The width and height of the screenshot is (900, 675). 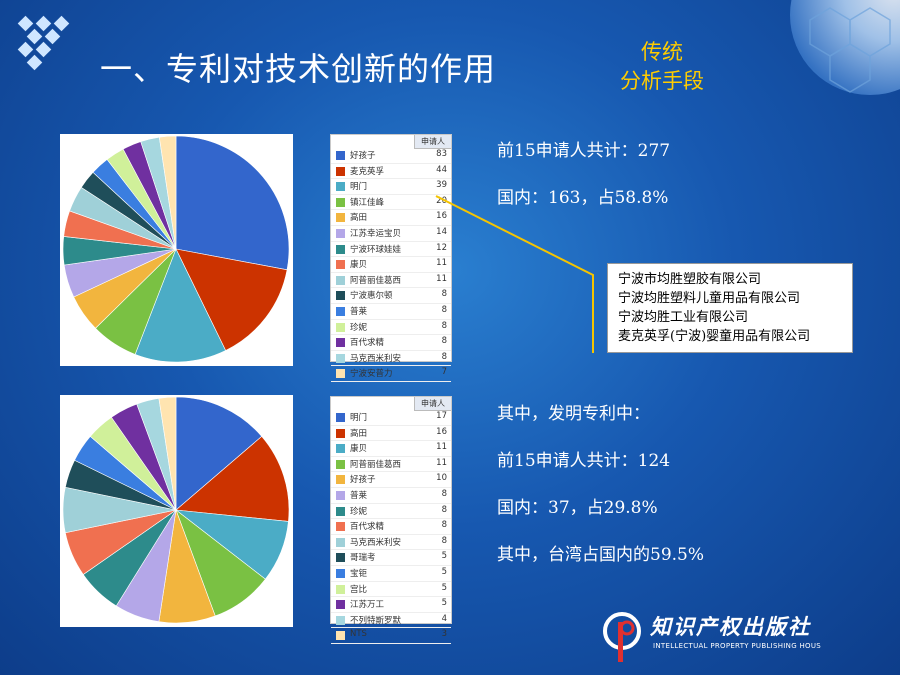 I want to click on callout-line: 宁波市均胜塑胶有限公司, so click(x=690, y=279).